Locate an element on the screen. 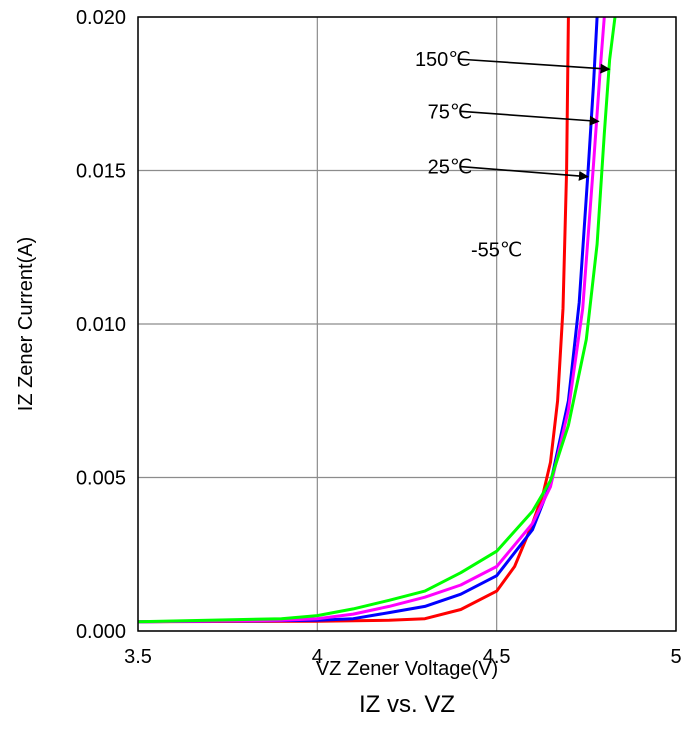  annotation-label: 150℃ is located at coordinates (443, 60).